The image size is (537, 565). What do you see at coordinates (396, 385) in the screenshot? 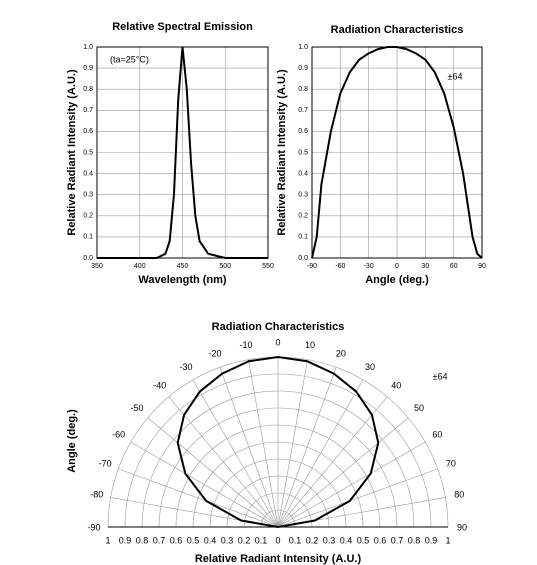
I see `theta-tick-label: 40` at bounding box center [396, 385].